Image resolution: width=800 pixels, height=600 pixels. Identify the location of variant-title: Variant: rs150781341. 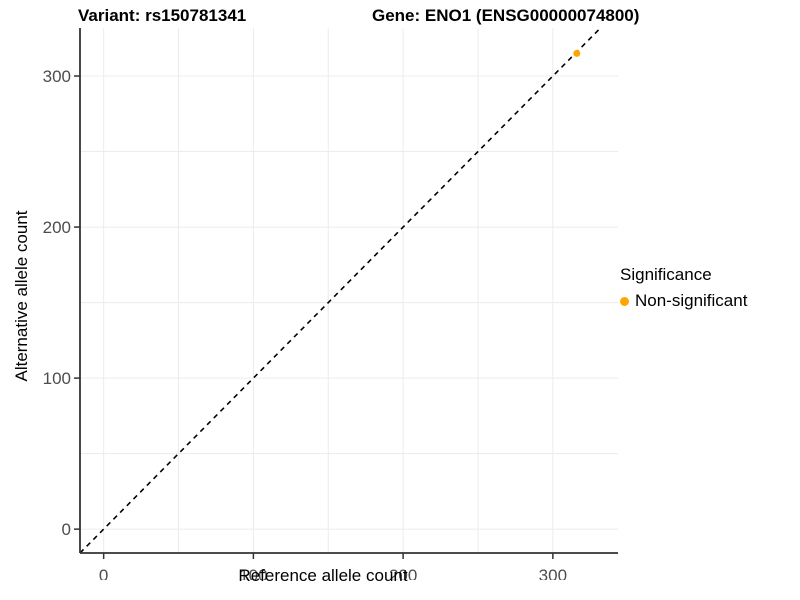
(162, 15).